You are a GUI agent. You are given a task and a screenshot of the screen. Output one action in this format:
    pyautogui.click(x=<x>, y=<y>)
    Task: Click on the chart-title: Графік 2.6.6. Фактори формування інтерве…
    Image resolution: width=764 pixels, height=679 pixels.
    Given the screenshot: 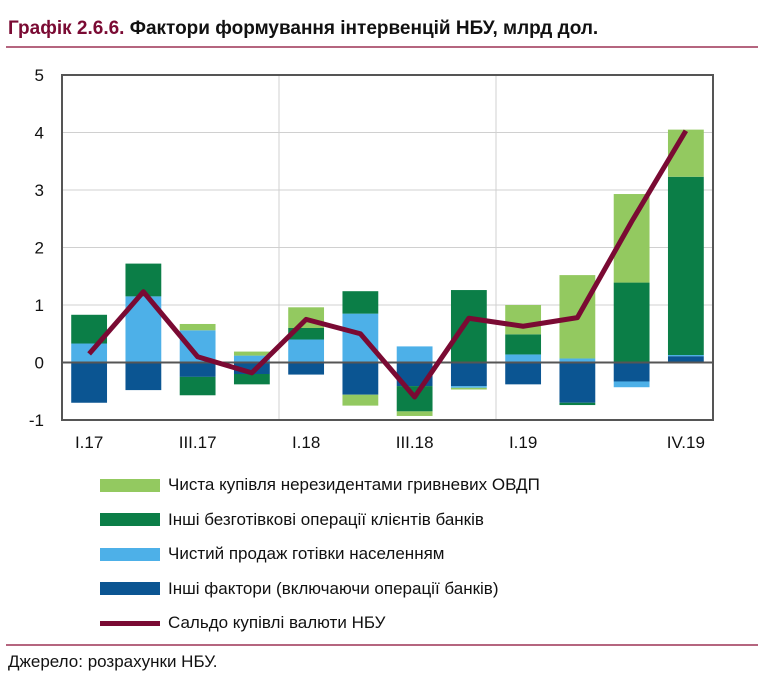 What is the action you would take?
    pyautogui.click(x=303, y=29)
    